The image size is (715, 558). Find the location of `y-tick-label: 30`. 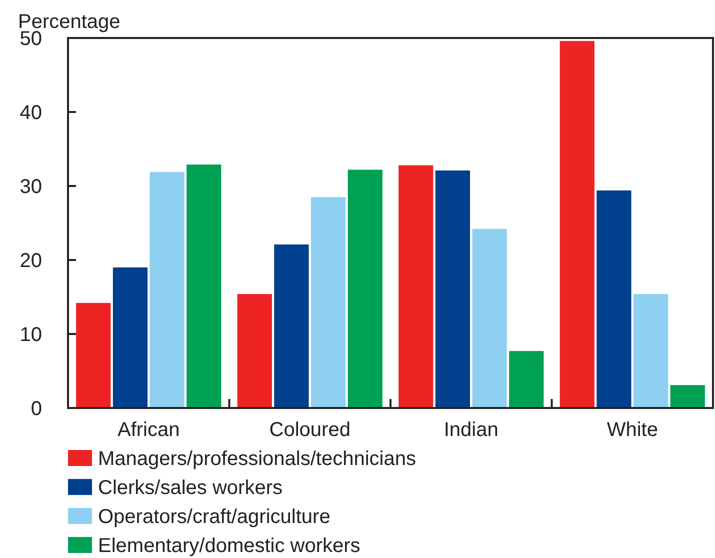

y-tick-label: 30 is located at coordinates (31, 187).